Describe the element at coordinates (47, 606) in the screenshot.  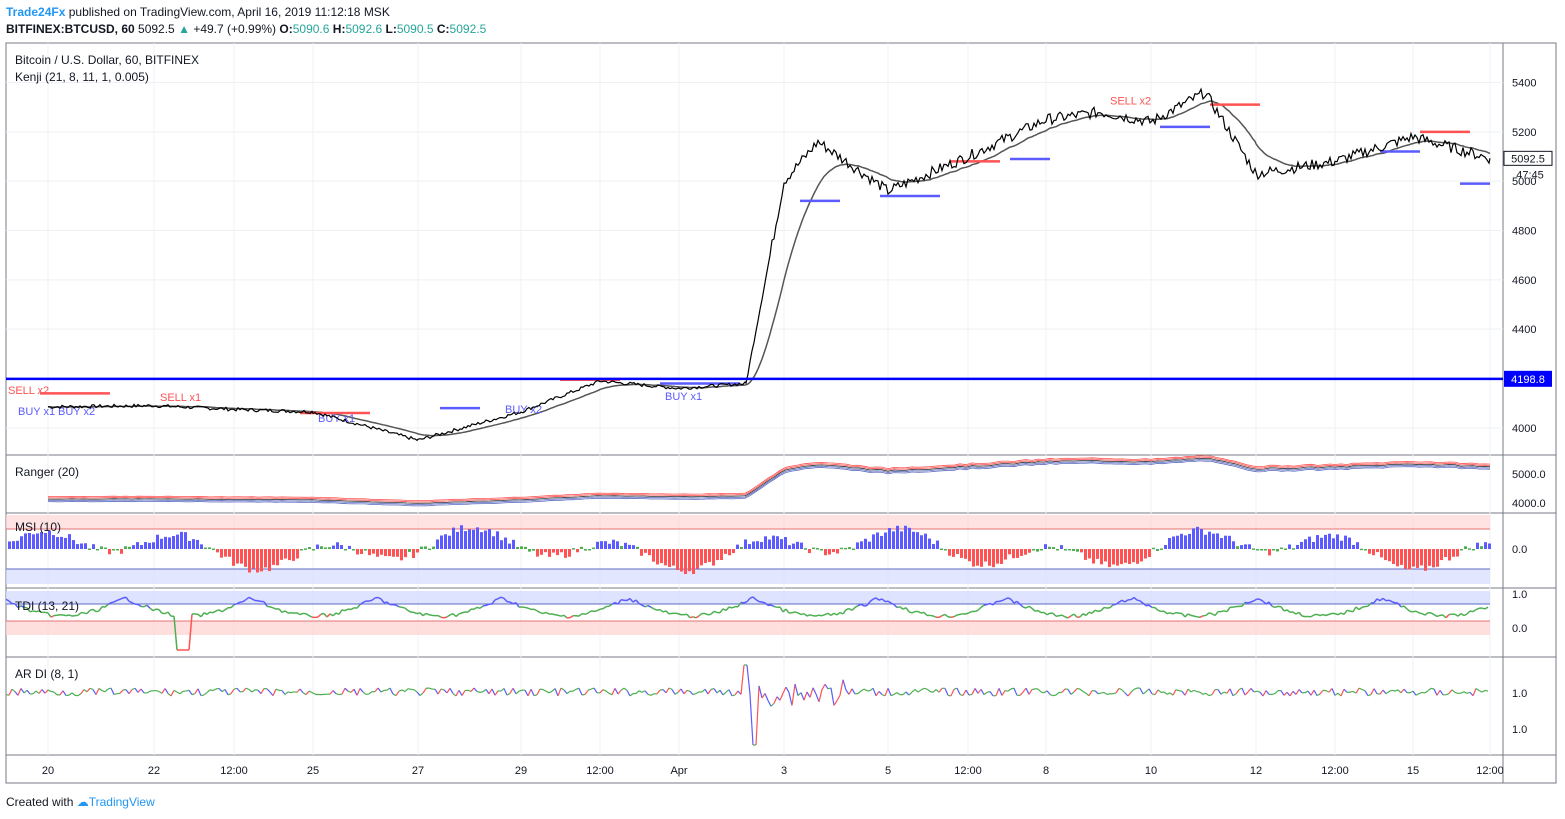
I see `panel-title-tdi: TDI (13, 21)` at that location.